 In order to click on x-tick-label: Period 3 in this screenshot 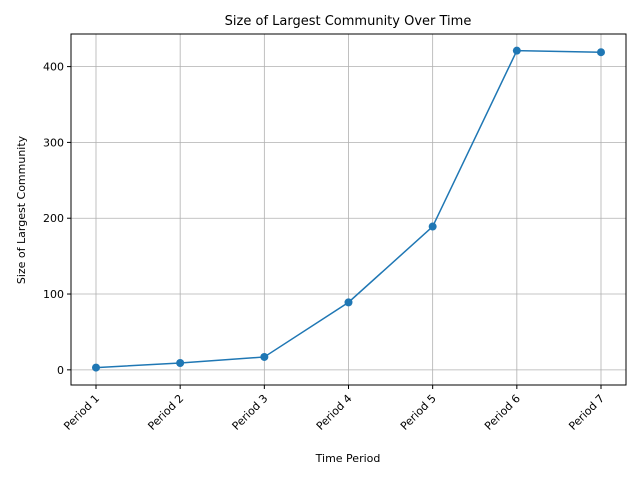, I will do `click(250, 412)`.